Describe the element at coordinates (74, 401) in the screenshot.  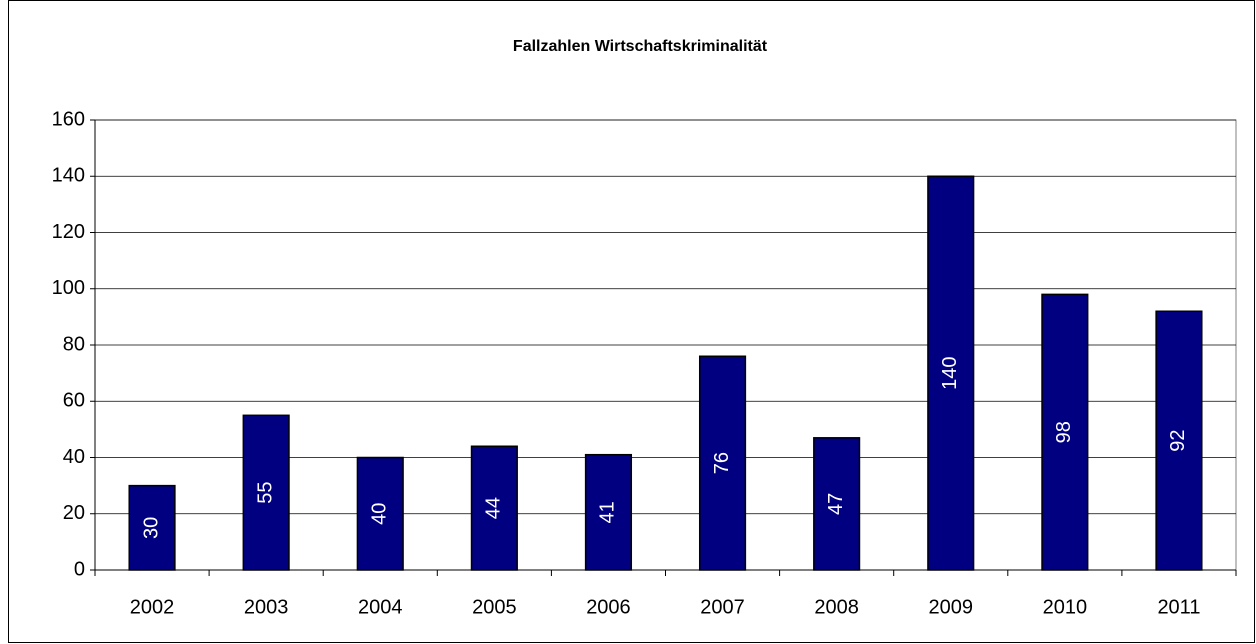
I see `y-tick-label: 60` at that location.